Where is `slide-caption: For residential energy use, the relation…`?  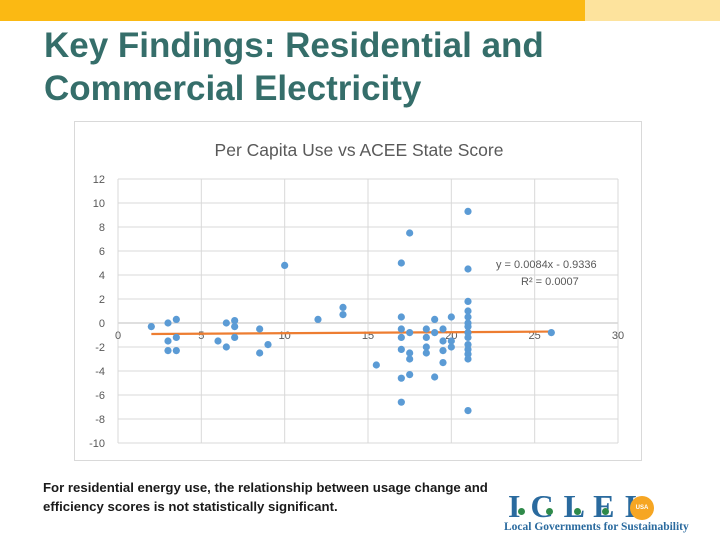
slide-caption: For residential energy use, the relation… is located at coordinates (265, 497).